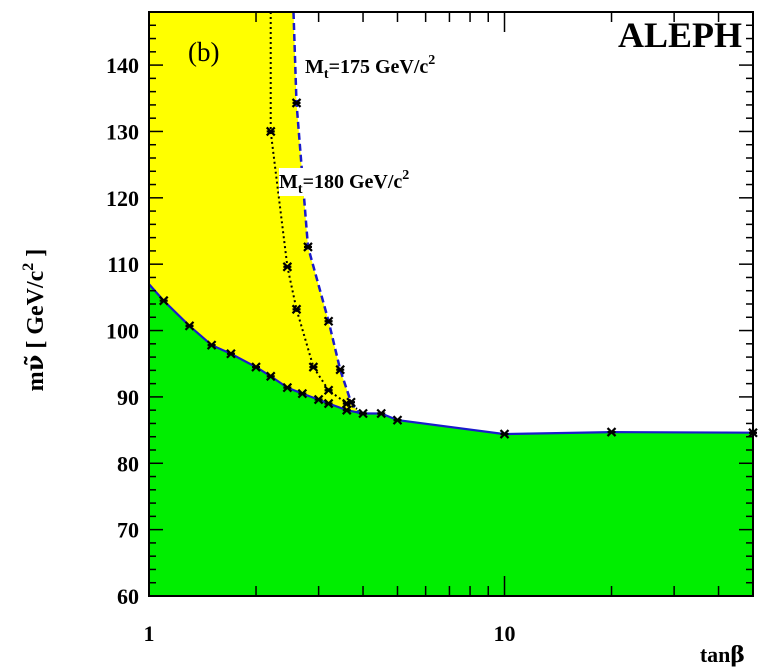 The width and height of the screenshot is (759, 672). What do you see at coordinates (680, 35) in the screenshot?
I see `chart-title: ALEPH` at bounding box center [680, 35].